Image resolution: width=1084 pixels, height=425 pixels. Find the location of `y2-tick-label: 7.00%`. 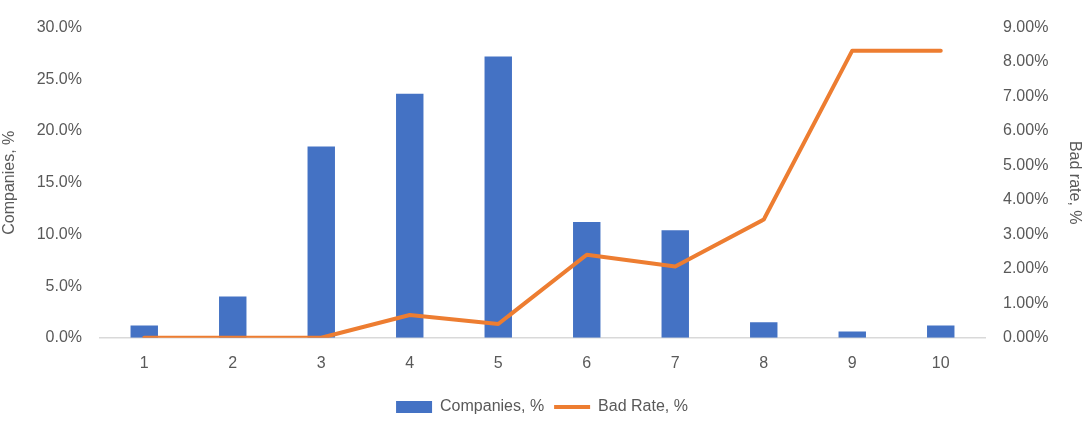

y2-tick-label: 7.00% is located at coordinates (1026, 95).